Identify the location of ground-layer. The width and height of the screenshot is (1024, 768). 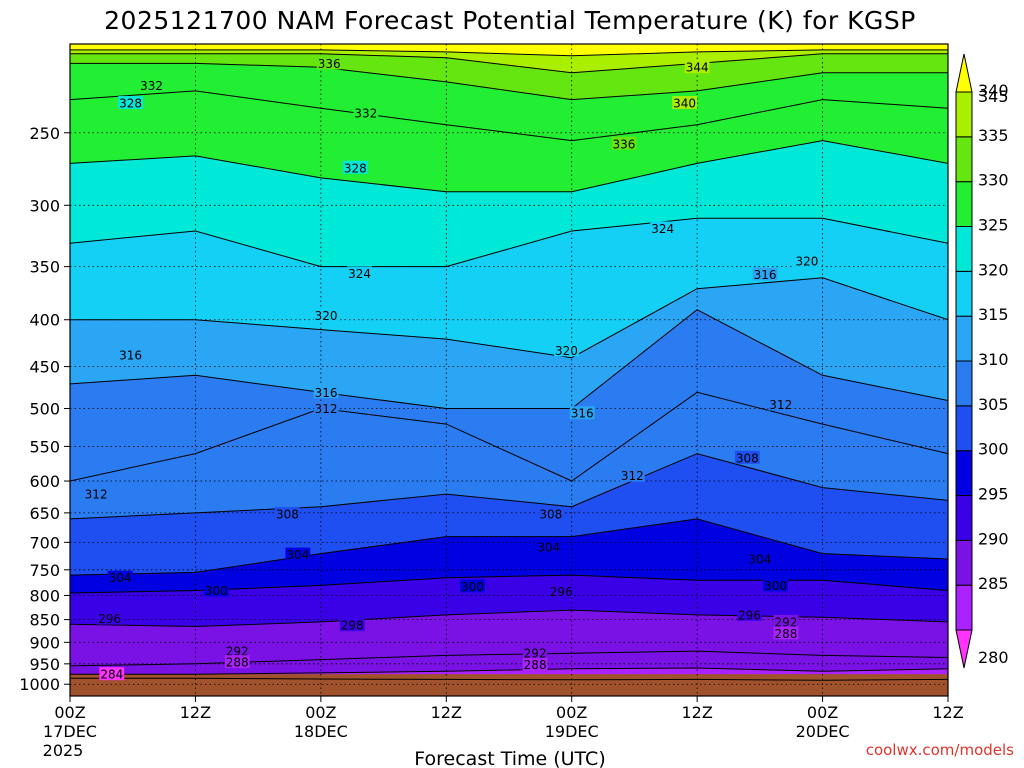
(509, 685).